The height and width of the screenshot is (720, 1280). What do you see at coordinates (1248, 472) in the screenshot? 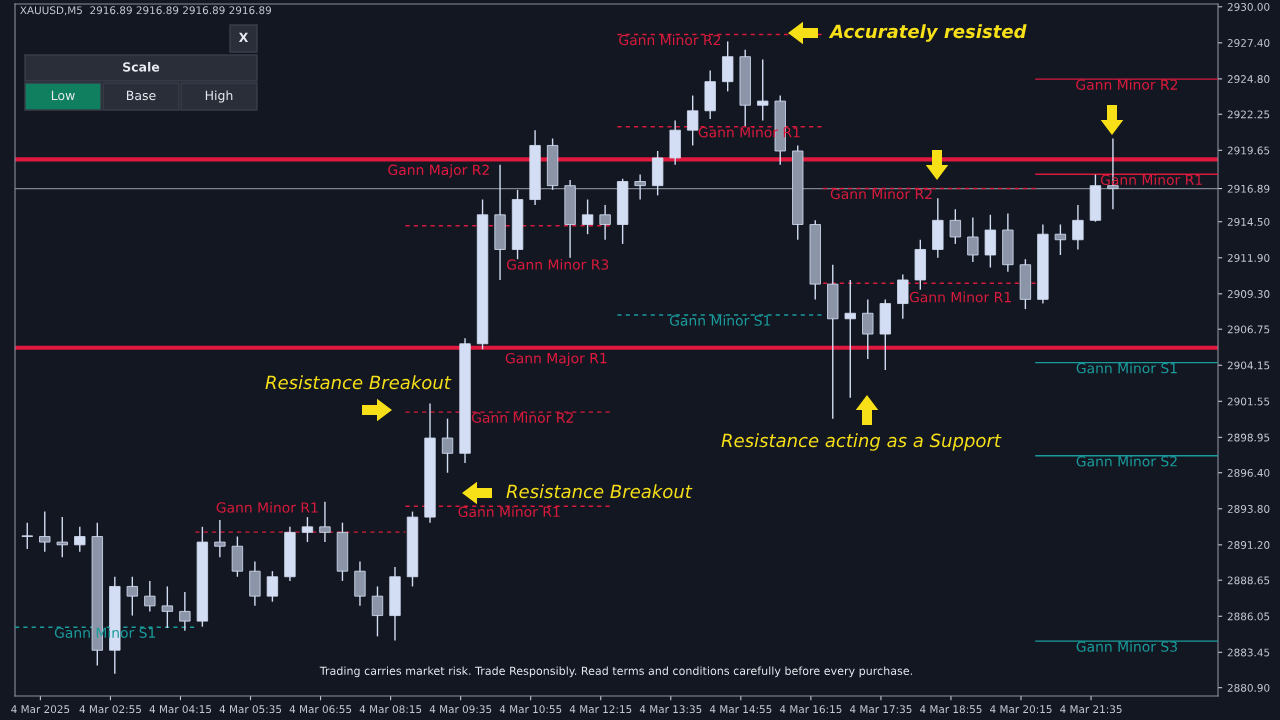
I see `y-tick-label: 2896.40` at bounding box center [1248, 472].